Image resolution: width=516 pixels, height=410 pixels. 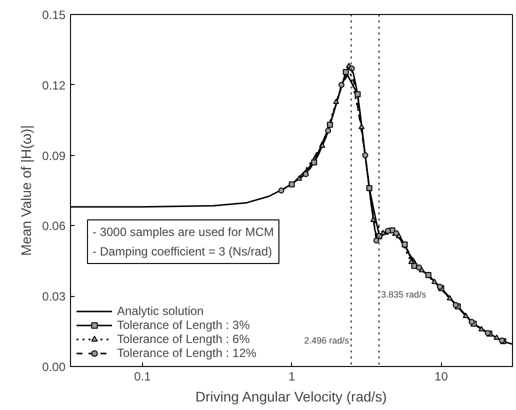 I want to click on legend-label: Analytic solution, so click(x=160, y=311).